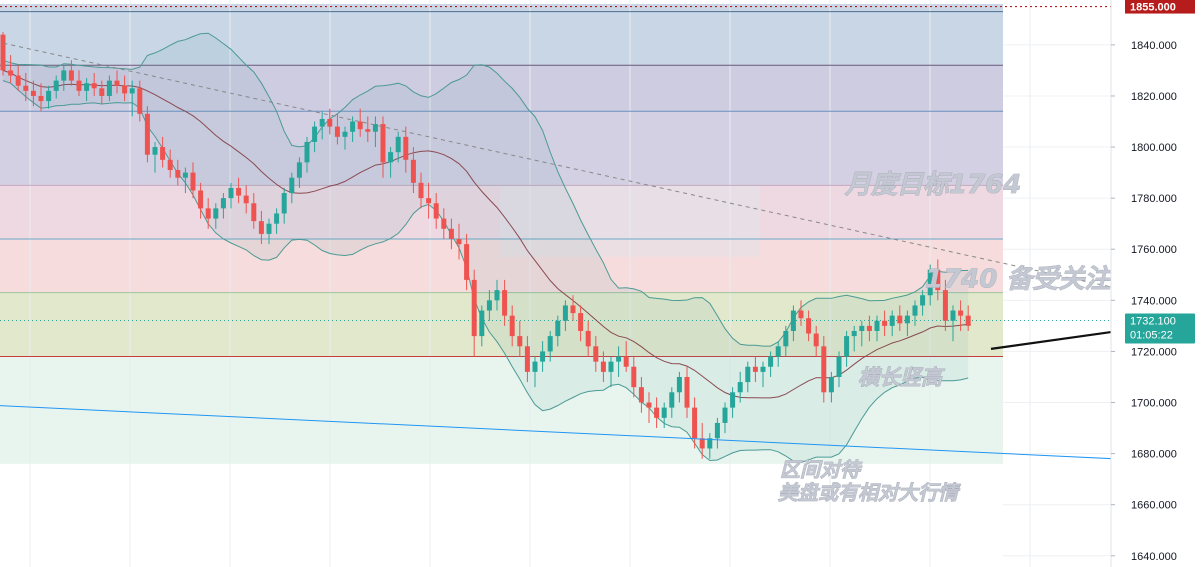 This screenshot has width=1201, height=567. I want to click on axis-tick-label: 1680.000, so click(1154, 455).